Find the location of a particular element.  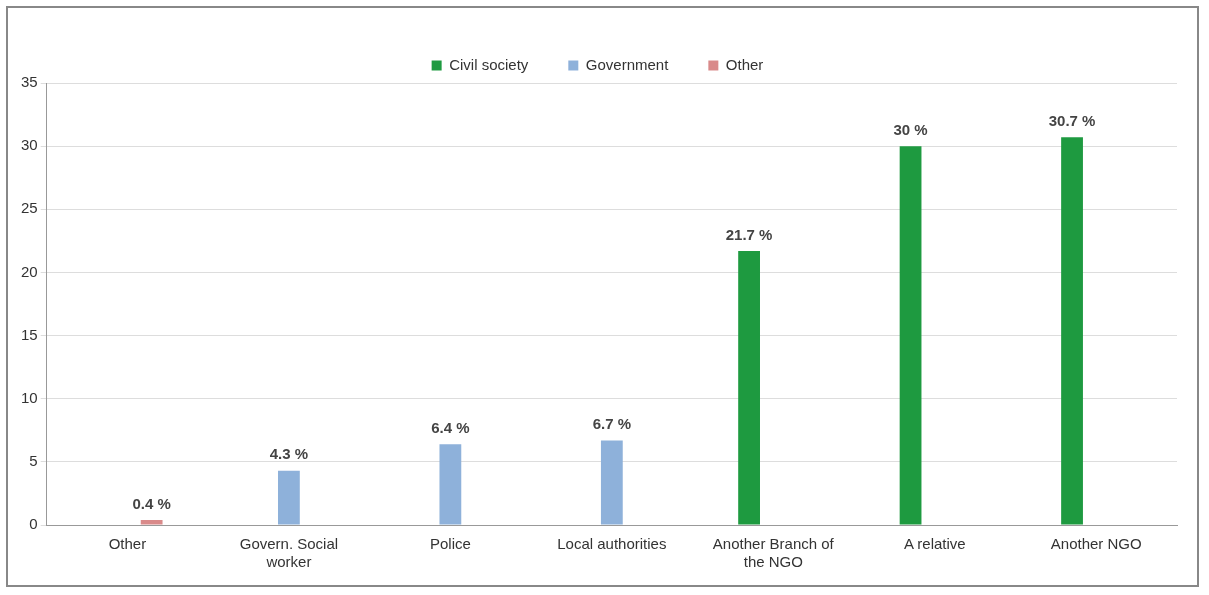

data-label: 6.4 % is located at coordinates (450, 427).